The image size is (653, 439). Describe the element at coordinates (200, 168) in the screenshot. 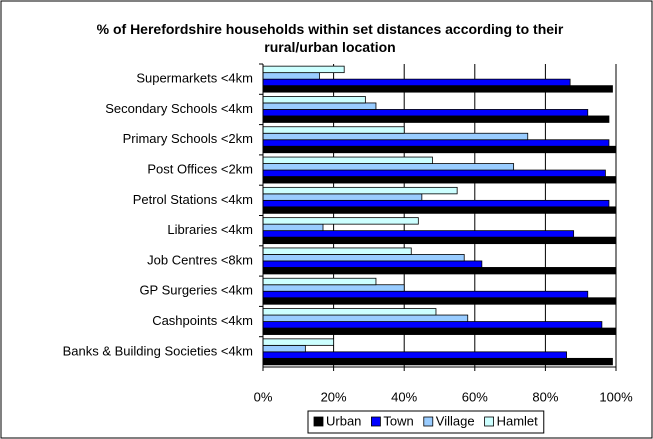

I see `y-tick-label: Post Offices <2km` at that location.